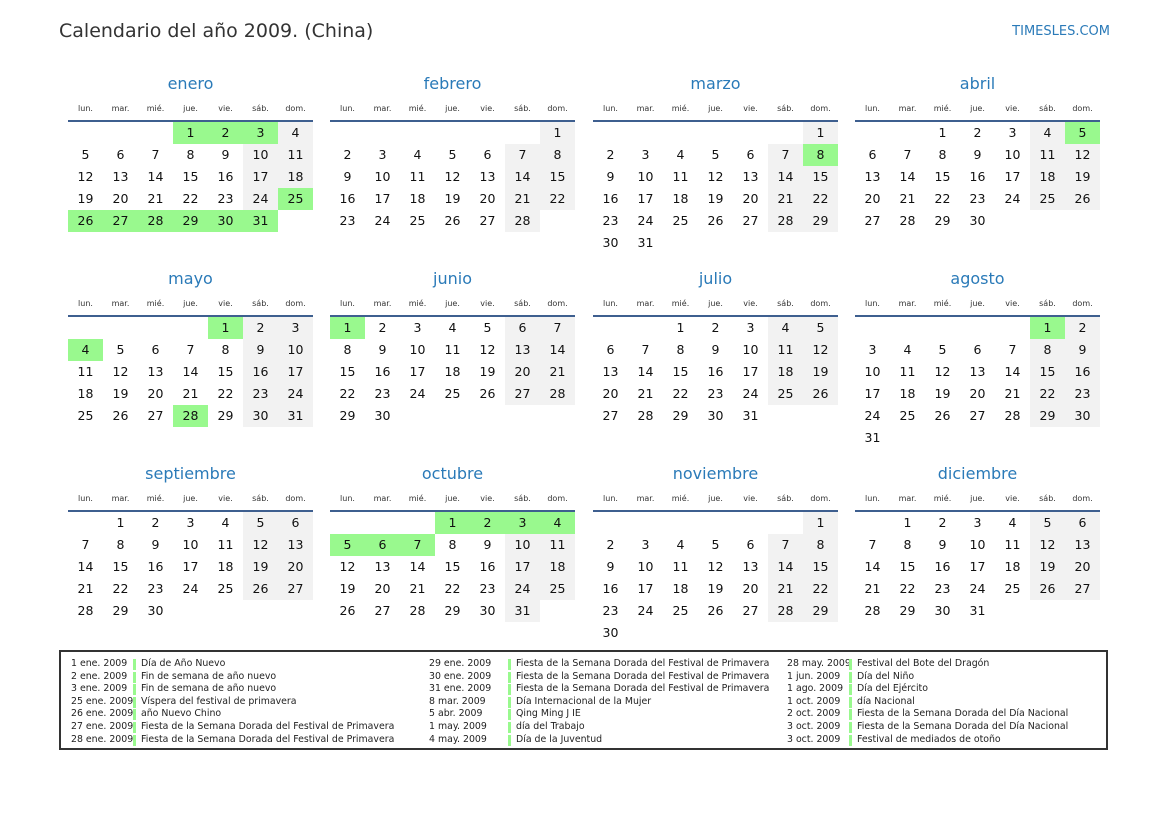 The width and height of the screenshot is (1169, 827). What do you see at coordinates (225, 303) in the screenshot?
I see `weekday-label: vie.` at bounding box center [225, 303].